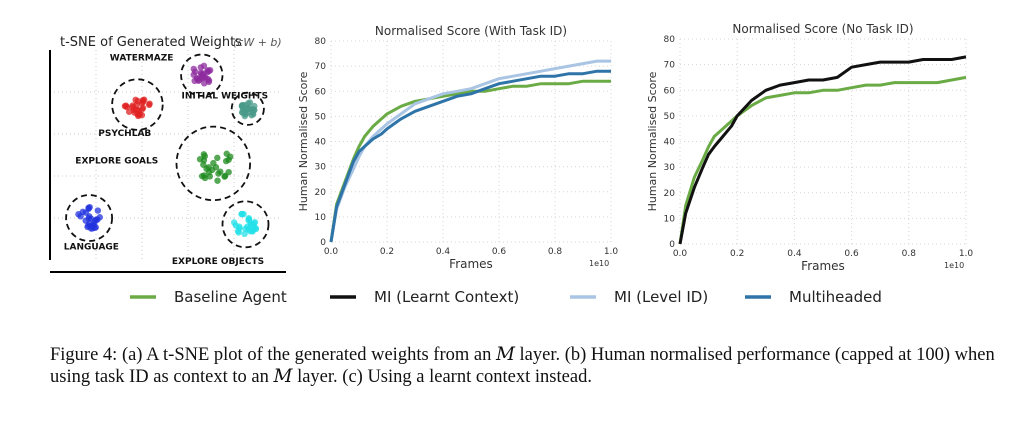 The image size is (1021, 448). I want to click on legend-label: MI (Learnt Context), so click(446, 297).